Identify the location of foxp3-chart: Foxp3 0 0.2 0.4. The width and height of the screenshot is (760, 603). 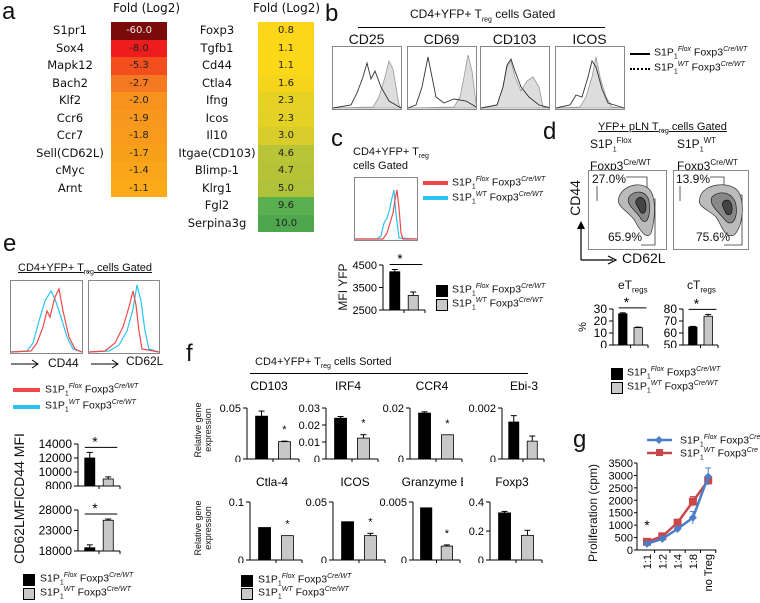
(506, 519).